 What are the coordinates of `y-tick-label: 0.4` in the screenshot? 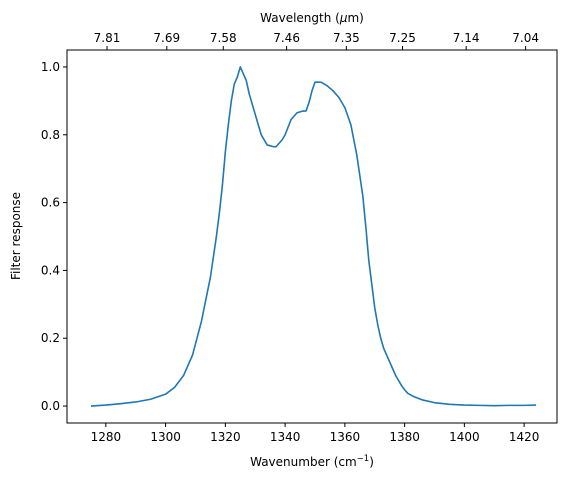 It's located at (50, 270).